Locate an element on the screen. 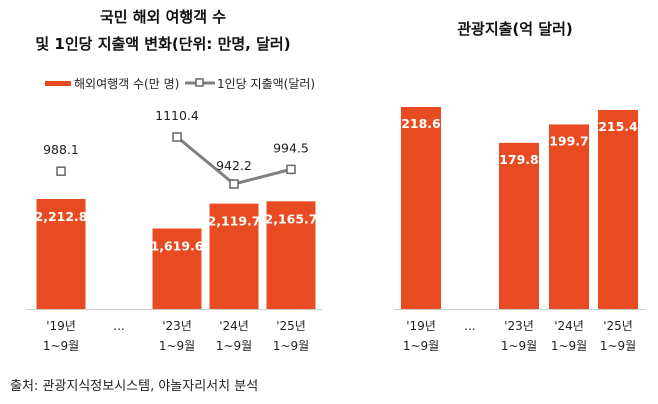 Image resolution: width=658 pixels, height=404 pixels. legend-swatch-bar is located at coordinates (58, 83).